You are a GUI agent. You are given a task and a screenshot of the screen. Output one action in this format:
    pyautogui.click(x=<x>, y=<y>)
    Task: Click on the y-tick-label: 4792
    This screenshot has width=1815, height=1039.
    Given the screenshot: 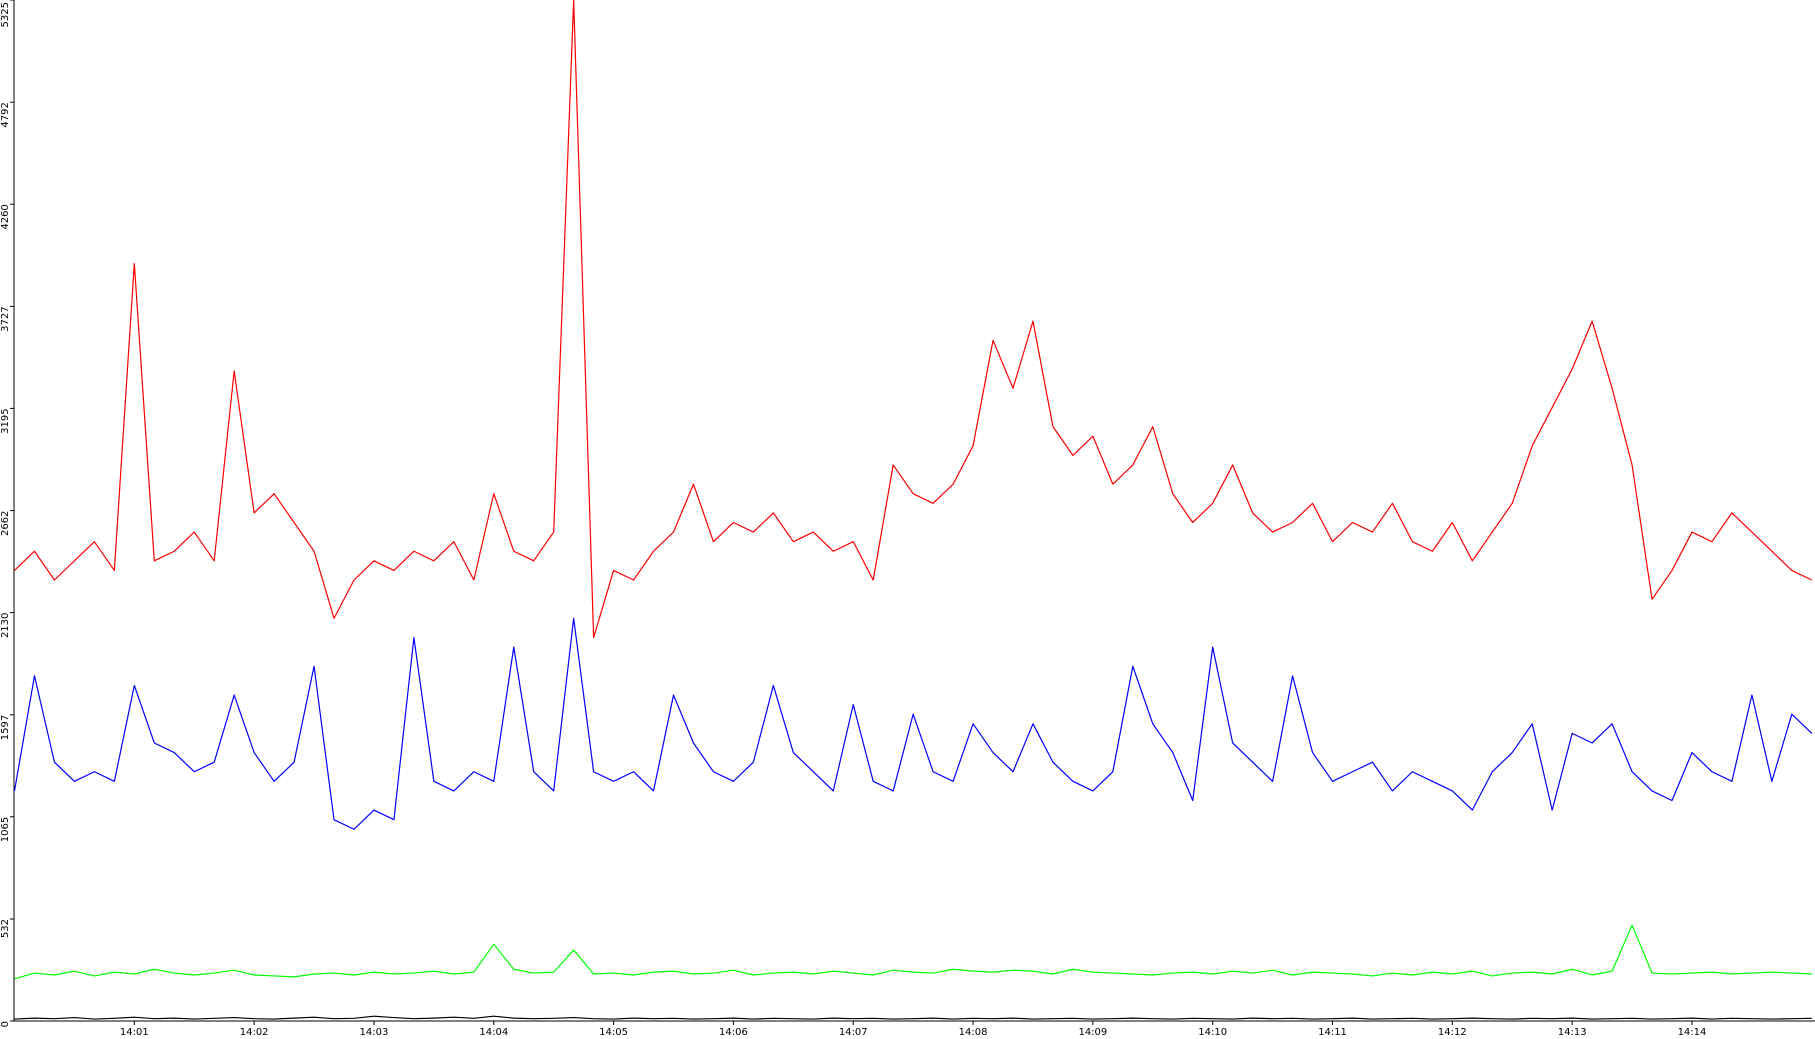 What is the action you would take?
    pyautogui.click(x=5, y=114)
    